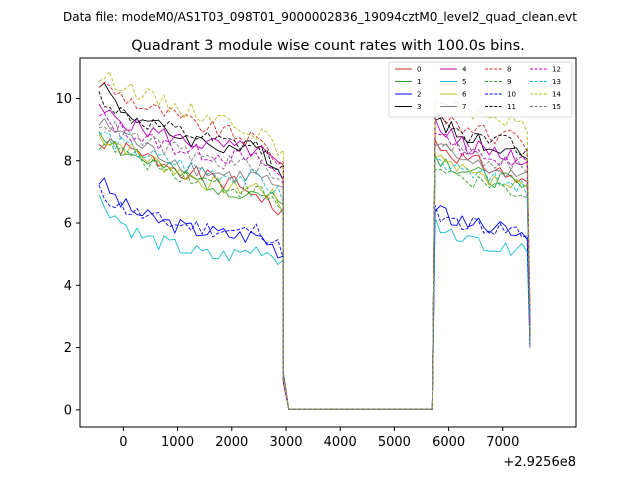 The height and width of the screenshot is (480, 640). Describe the element at coordinates (464, 95) in the screenshot. I see `legend-label-6: 6` at that location.